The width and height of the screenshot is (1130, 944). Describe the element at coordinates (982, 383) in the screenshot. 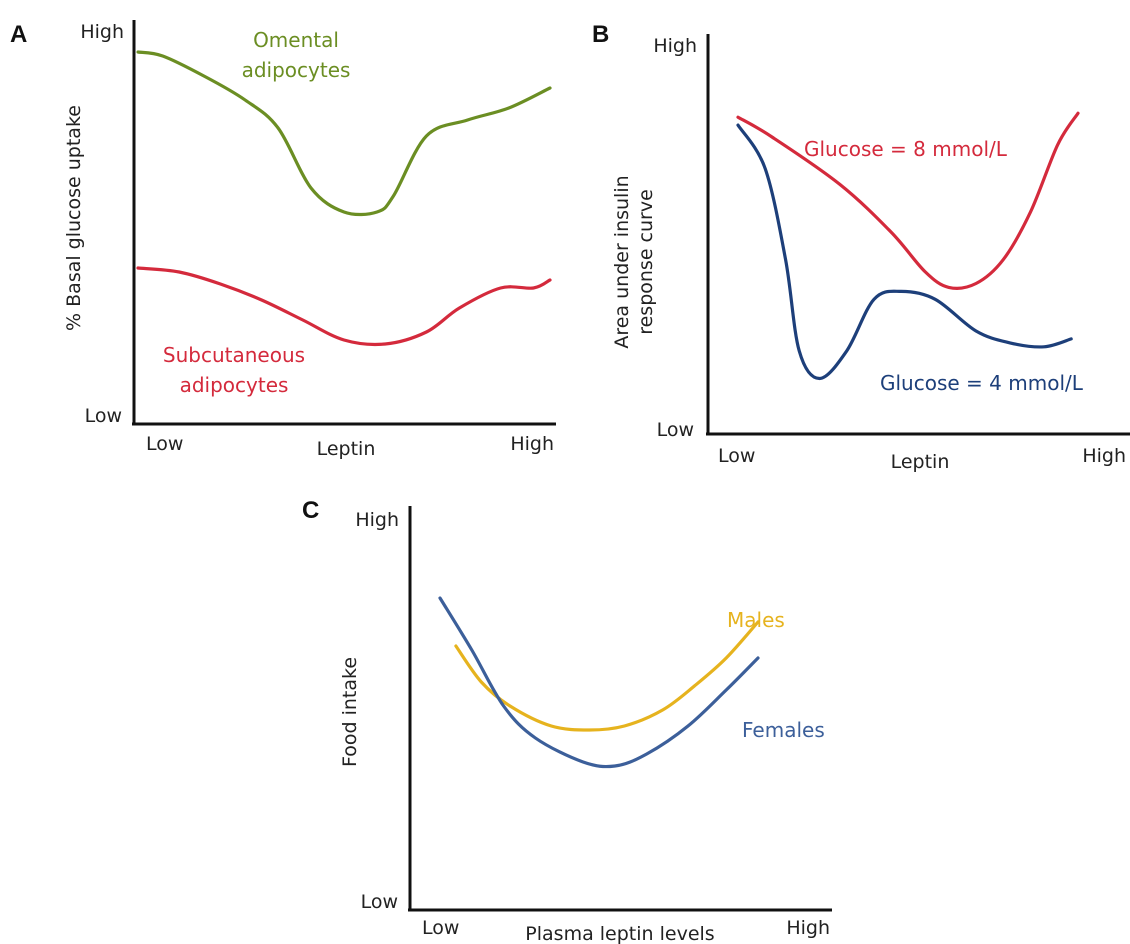

I see `panel-b-glucose-4-label: Glucose = 4 mmol/L` at that location.